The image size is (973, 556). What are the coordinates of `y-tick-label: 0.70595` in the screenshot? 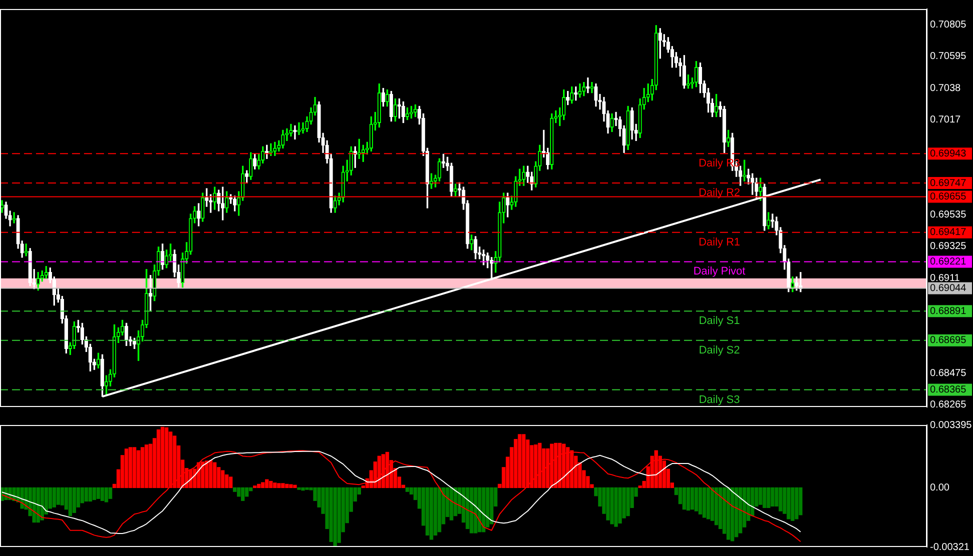 It's located at (948, 56).